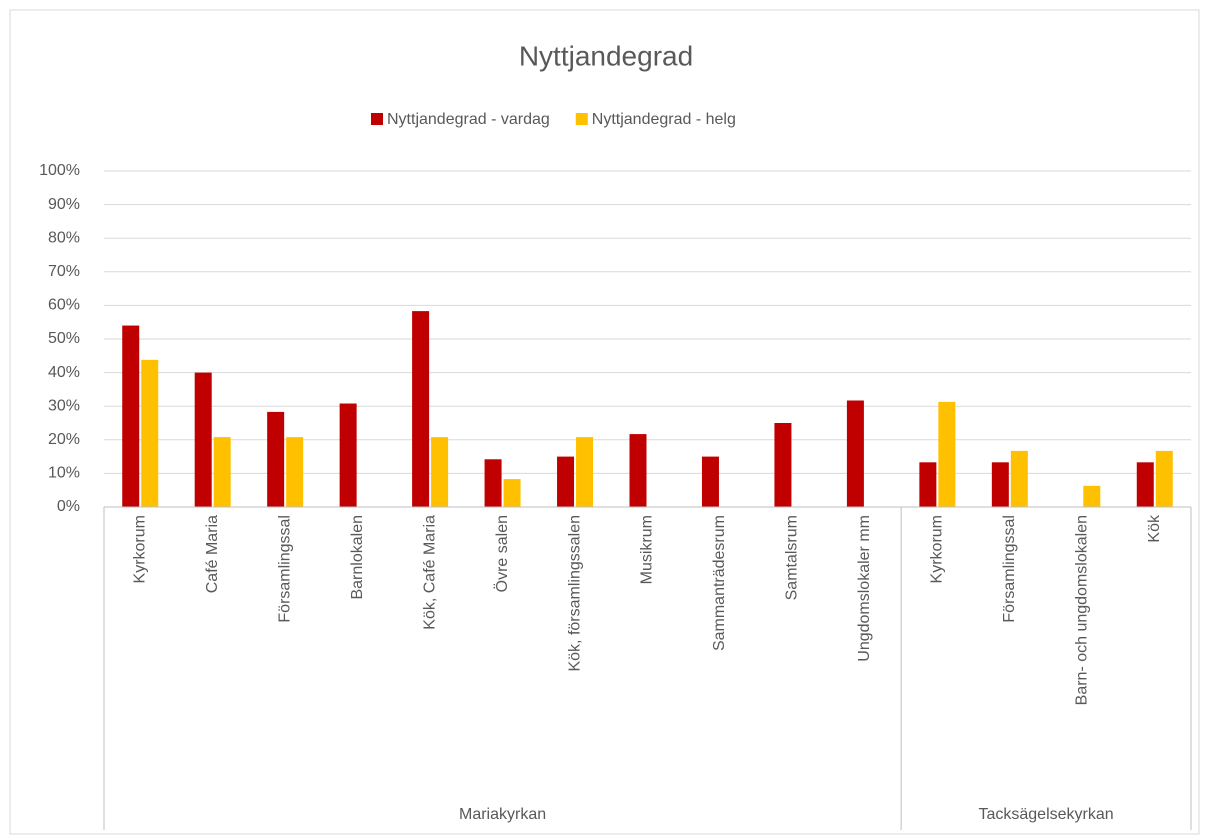 The height and width of the screenshot is (838, 1209). Describe the element at coordinates (64, 271) in the screenshot. I see `y-tick-label: 70%` at that location.